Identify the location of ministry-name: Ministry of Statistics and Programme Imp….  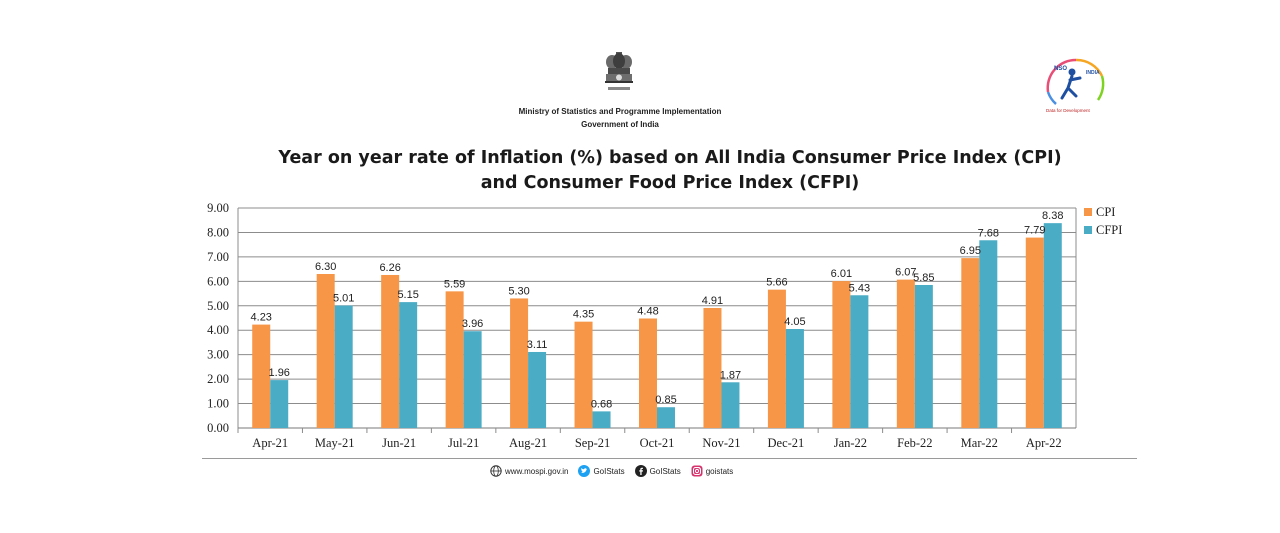
(620, 111).